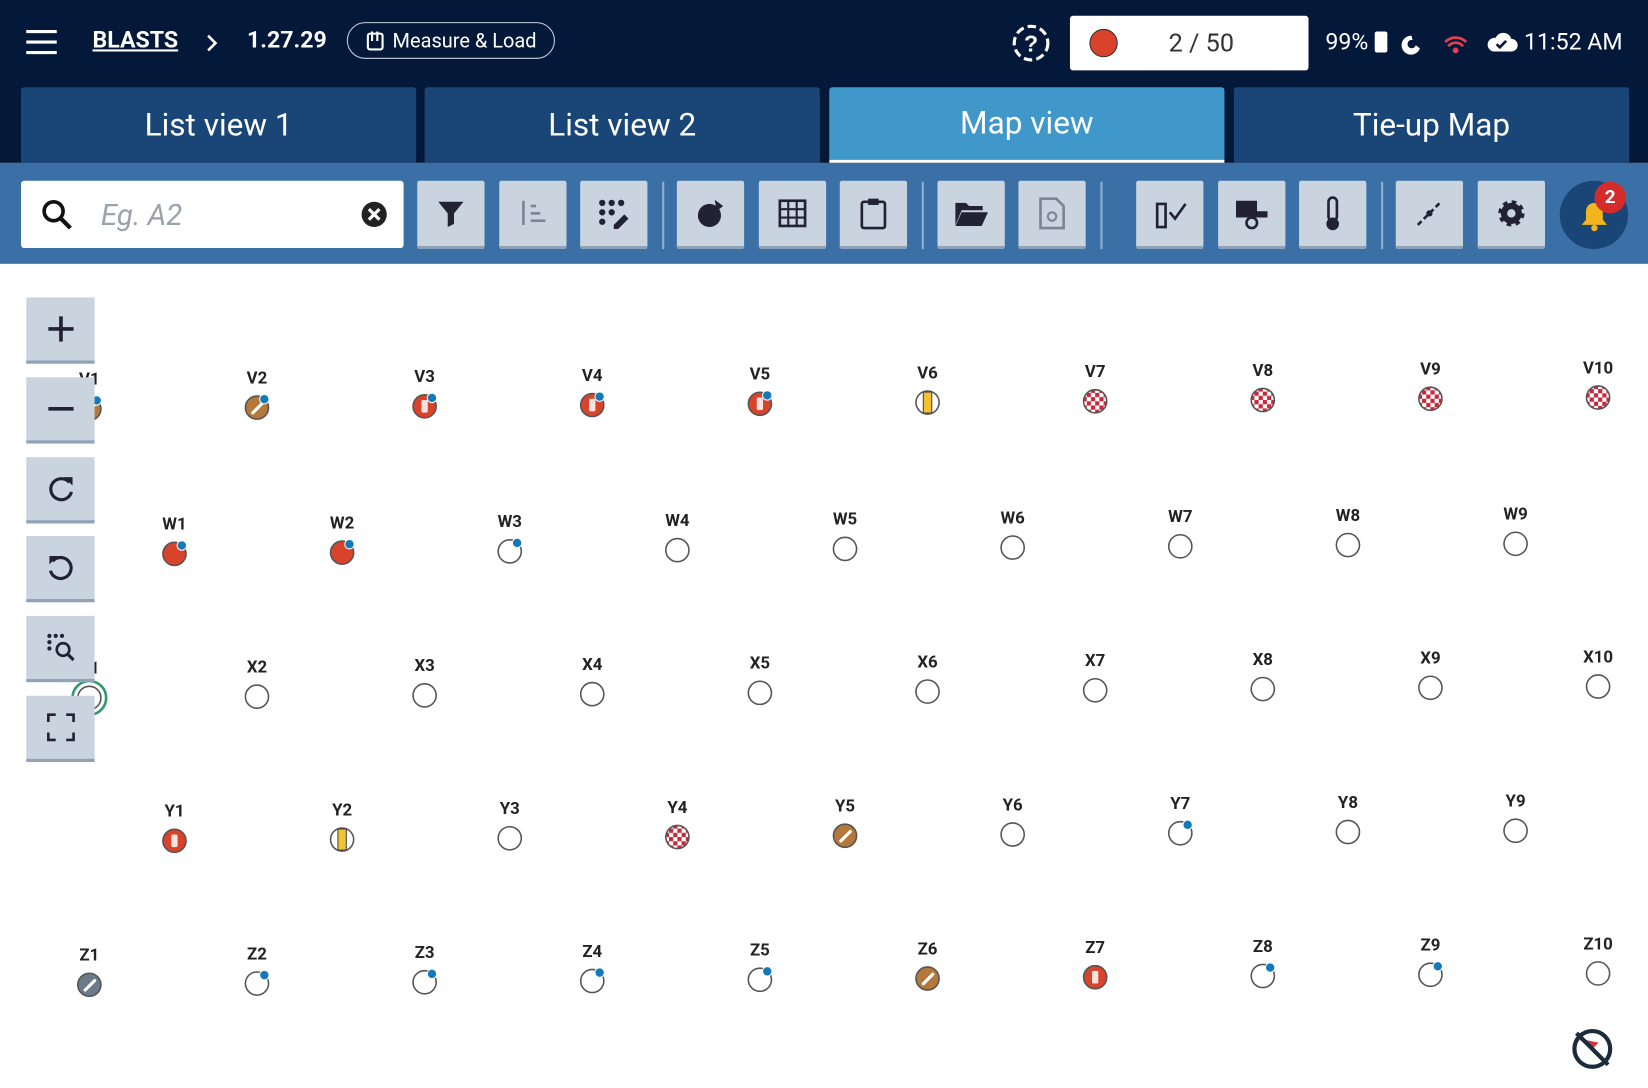 Image resolution: width=1648 pixels, height=1088 pixels. What do you see at coordinates (425, 969) in the screenshot?
I see `hole: Z3` at bounding box center [425, 969].